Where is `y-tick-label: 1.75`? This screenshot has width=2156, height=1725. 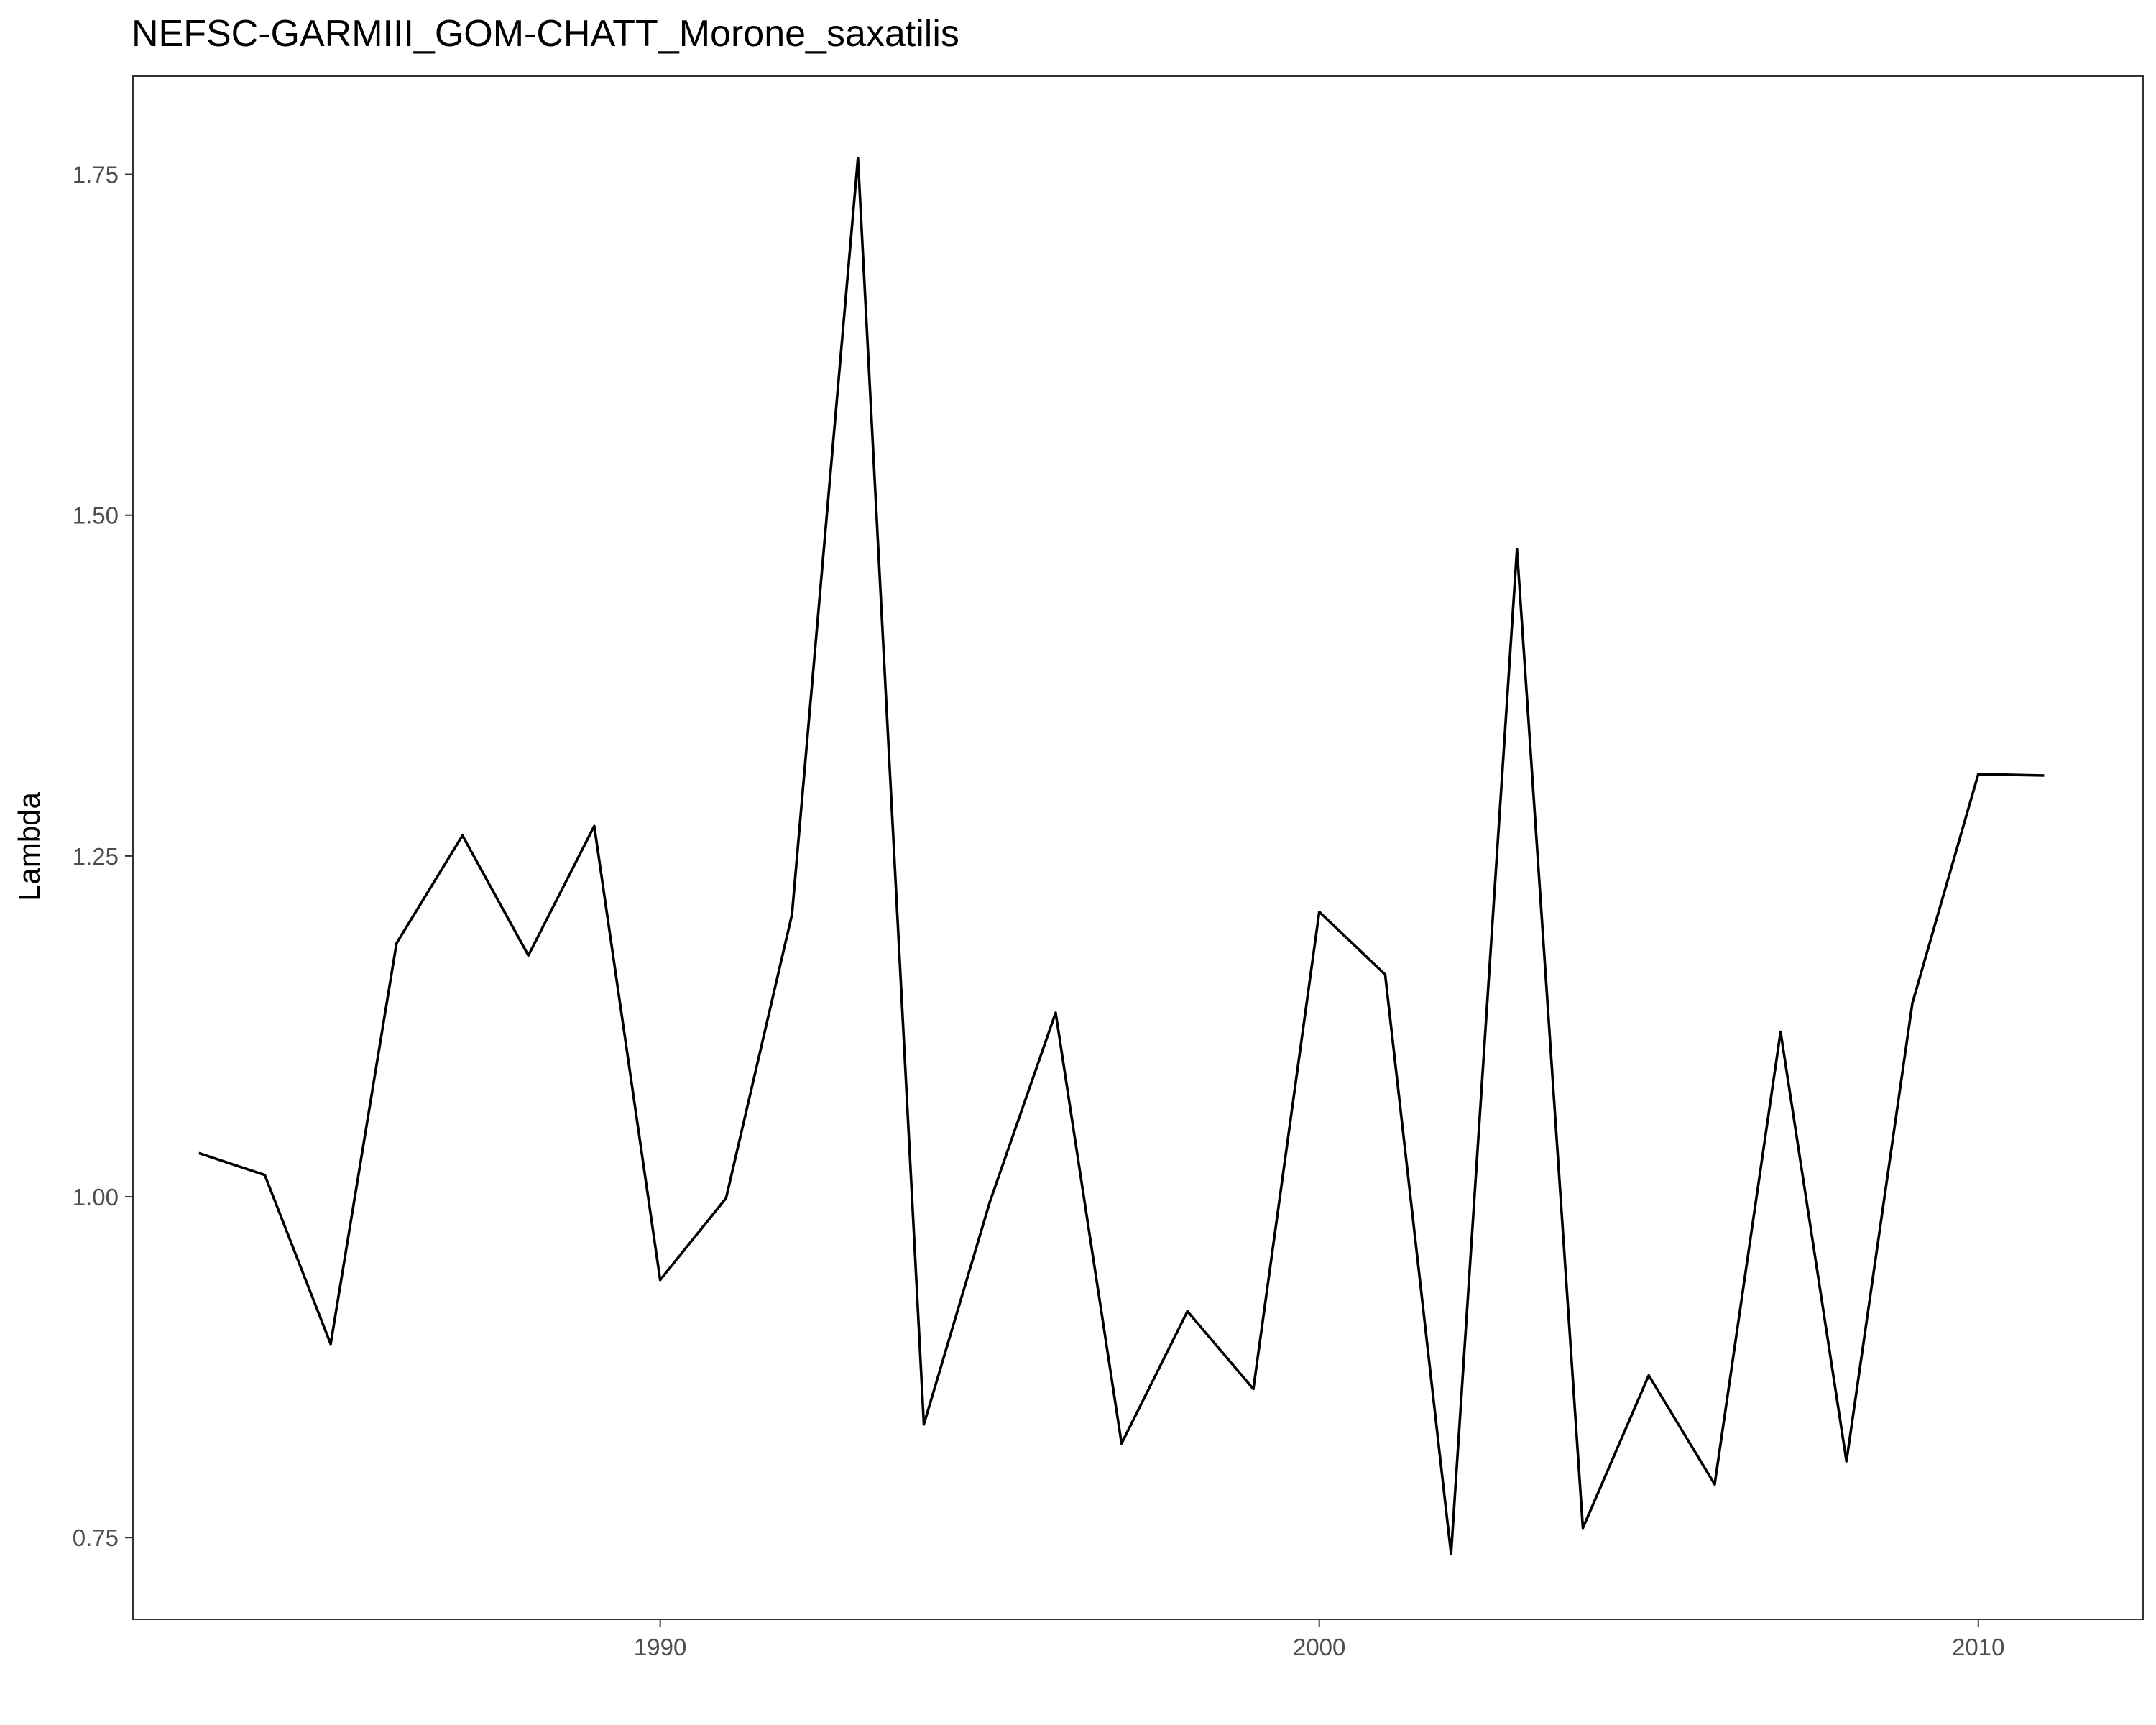
y-tick-label: 1.75 is located at coordinates (96, 175).